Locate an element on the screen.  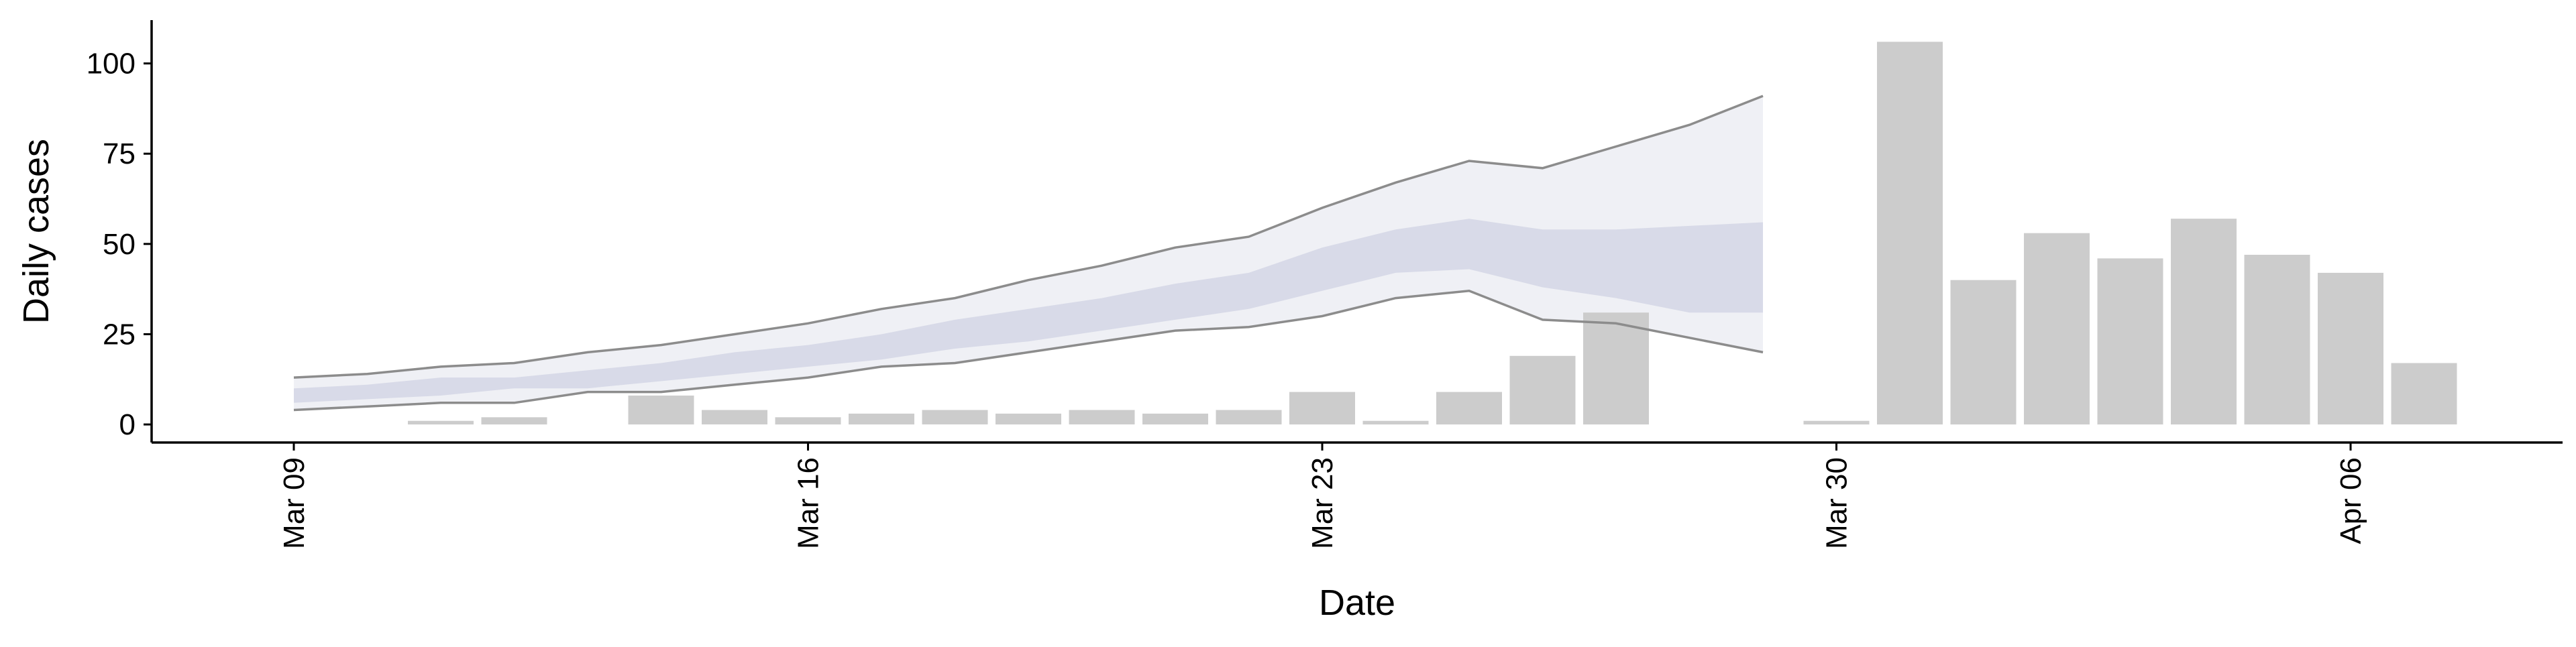
x-tick-label-4: Apr 06 is located at coordinates (2350, 501).